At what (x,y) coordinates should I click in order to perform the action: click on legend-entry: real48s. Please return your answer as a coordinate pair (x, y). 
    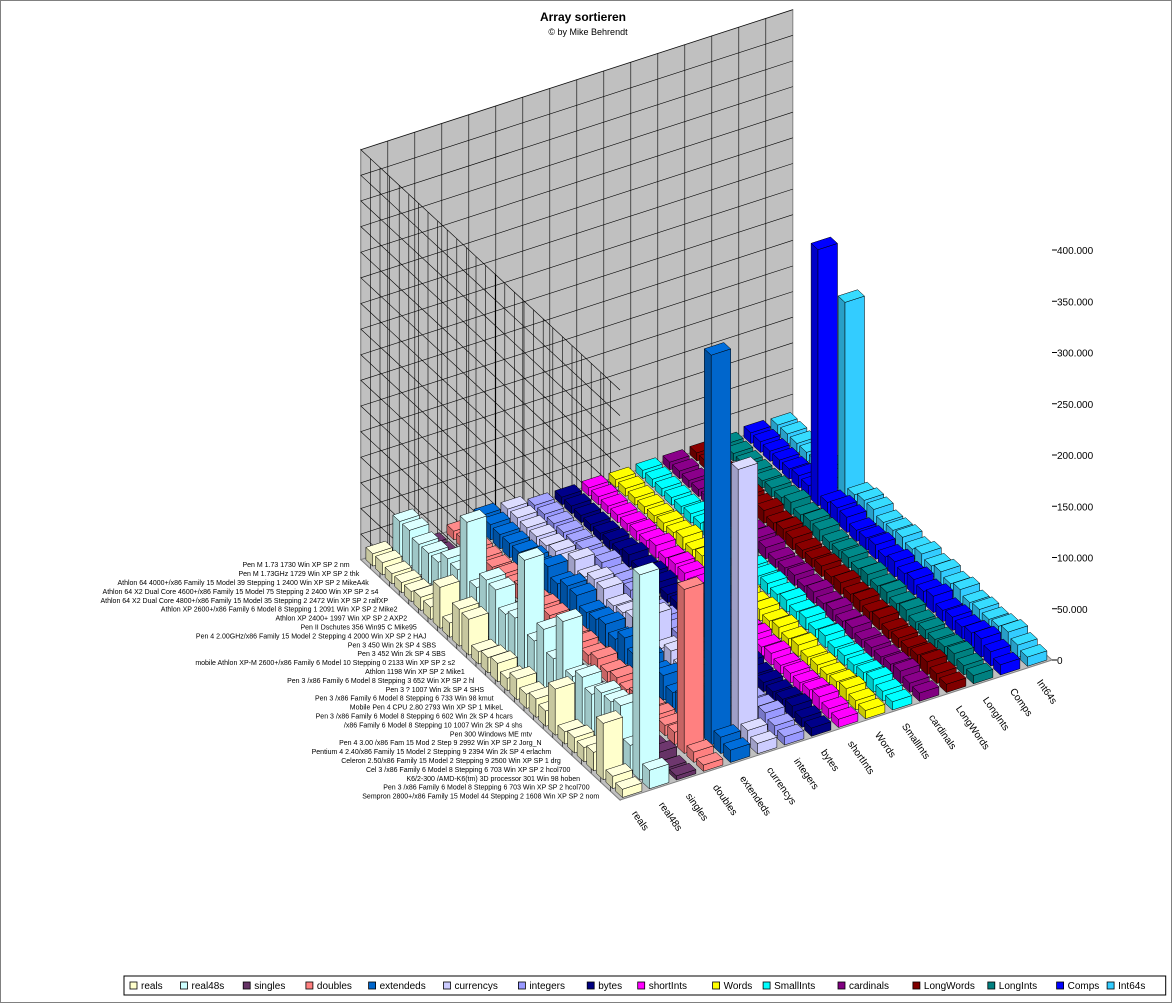
    Looking at the image, I should click on (208, 986).